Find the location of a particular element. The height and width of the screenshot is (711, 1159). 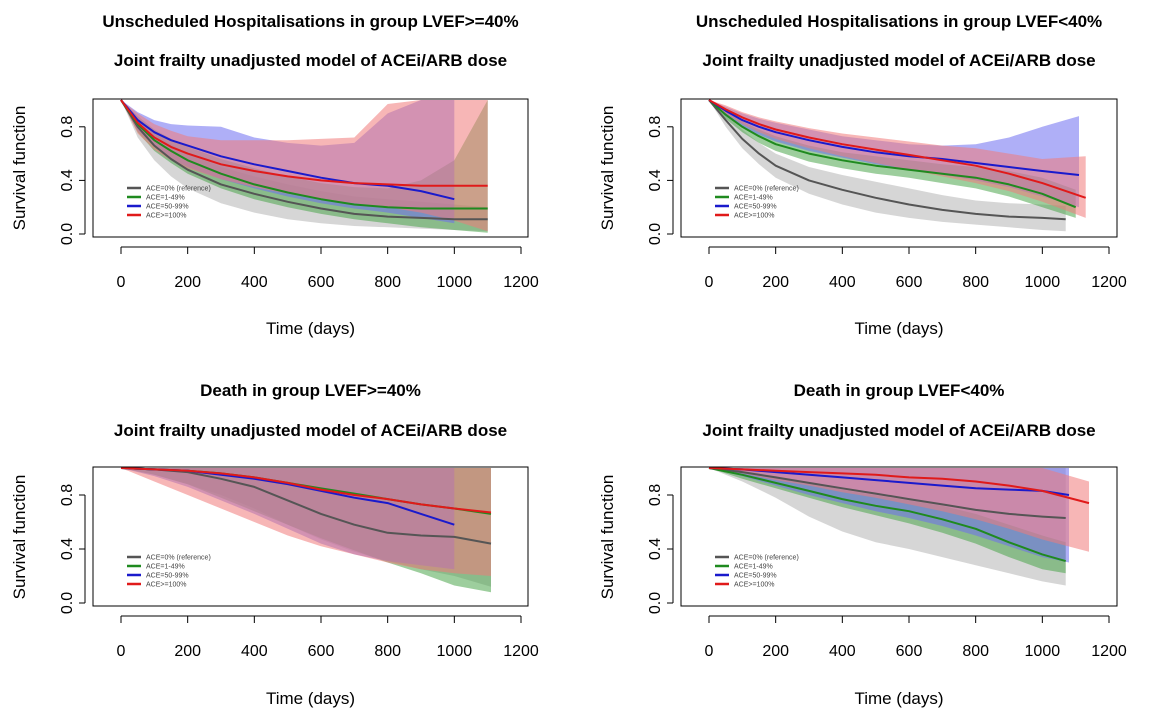

chart-title: Death in group LVEF<40% is located at coordinates (899, 390).